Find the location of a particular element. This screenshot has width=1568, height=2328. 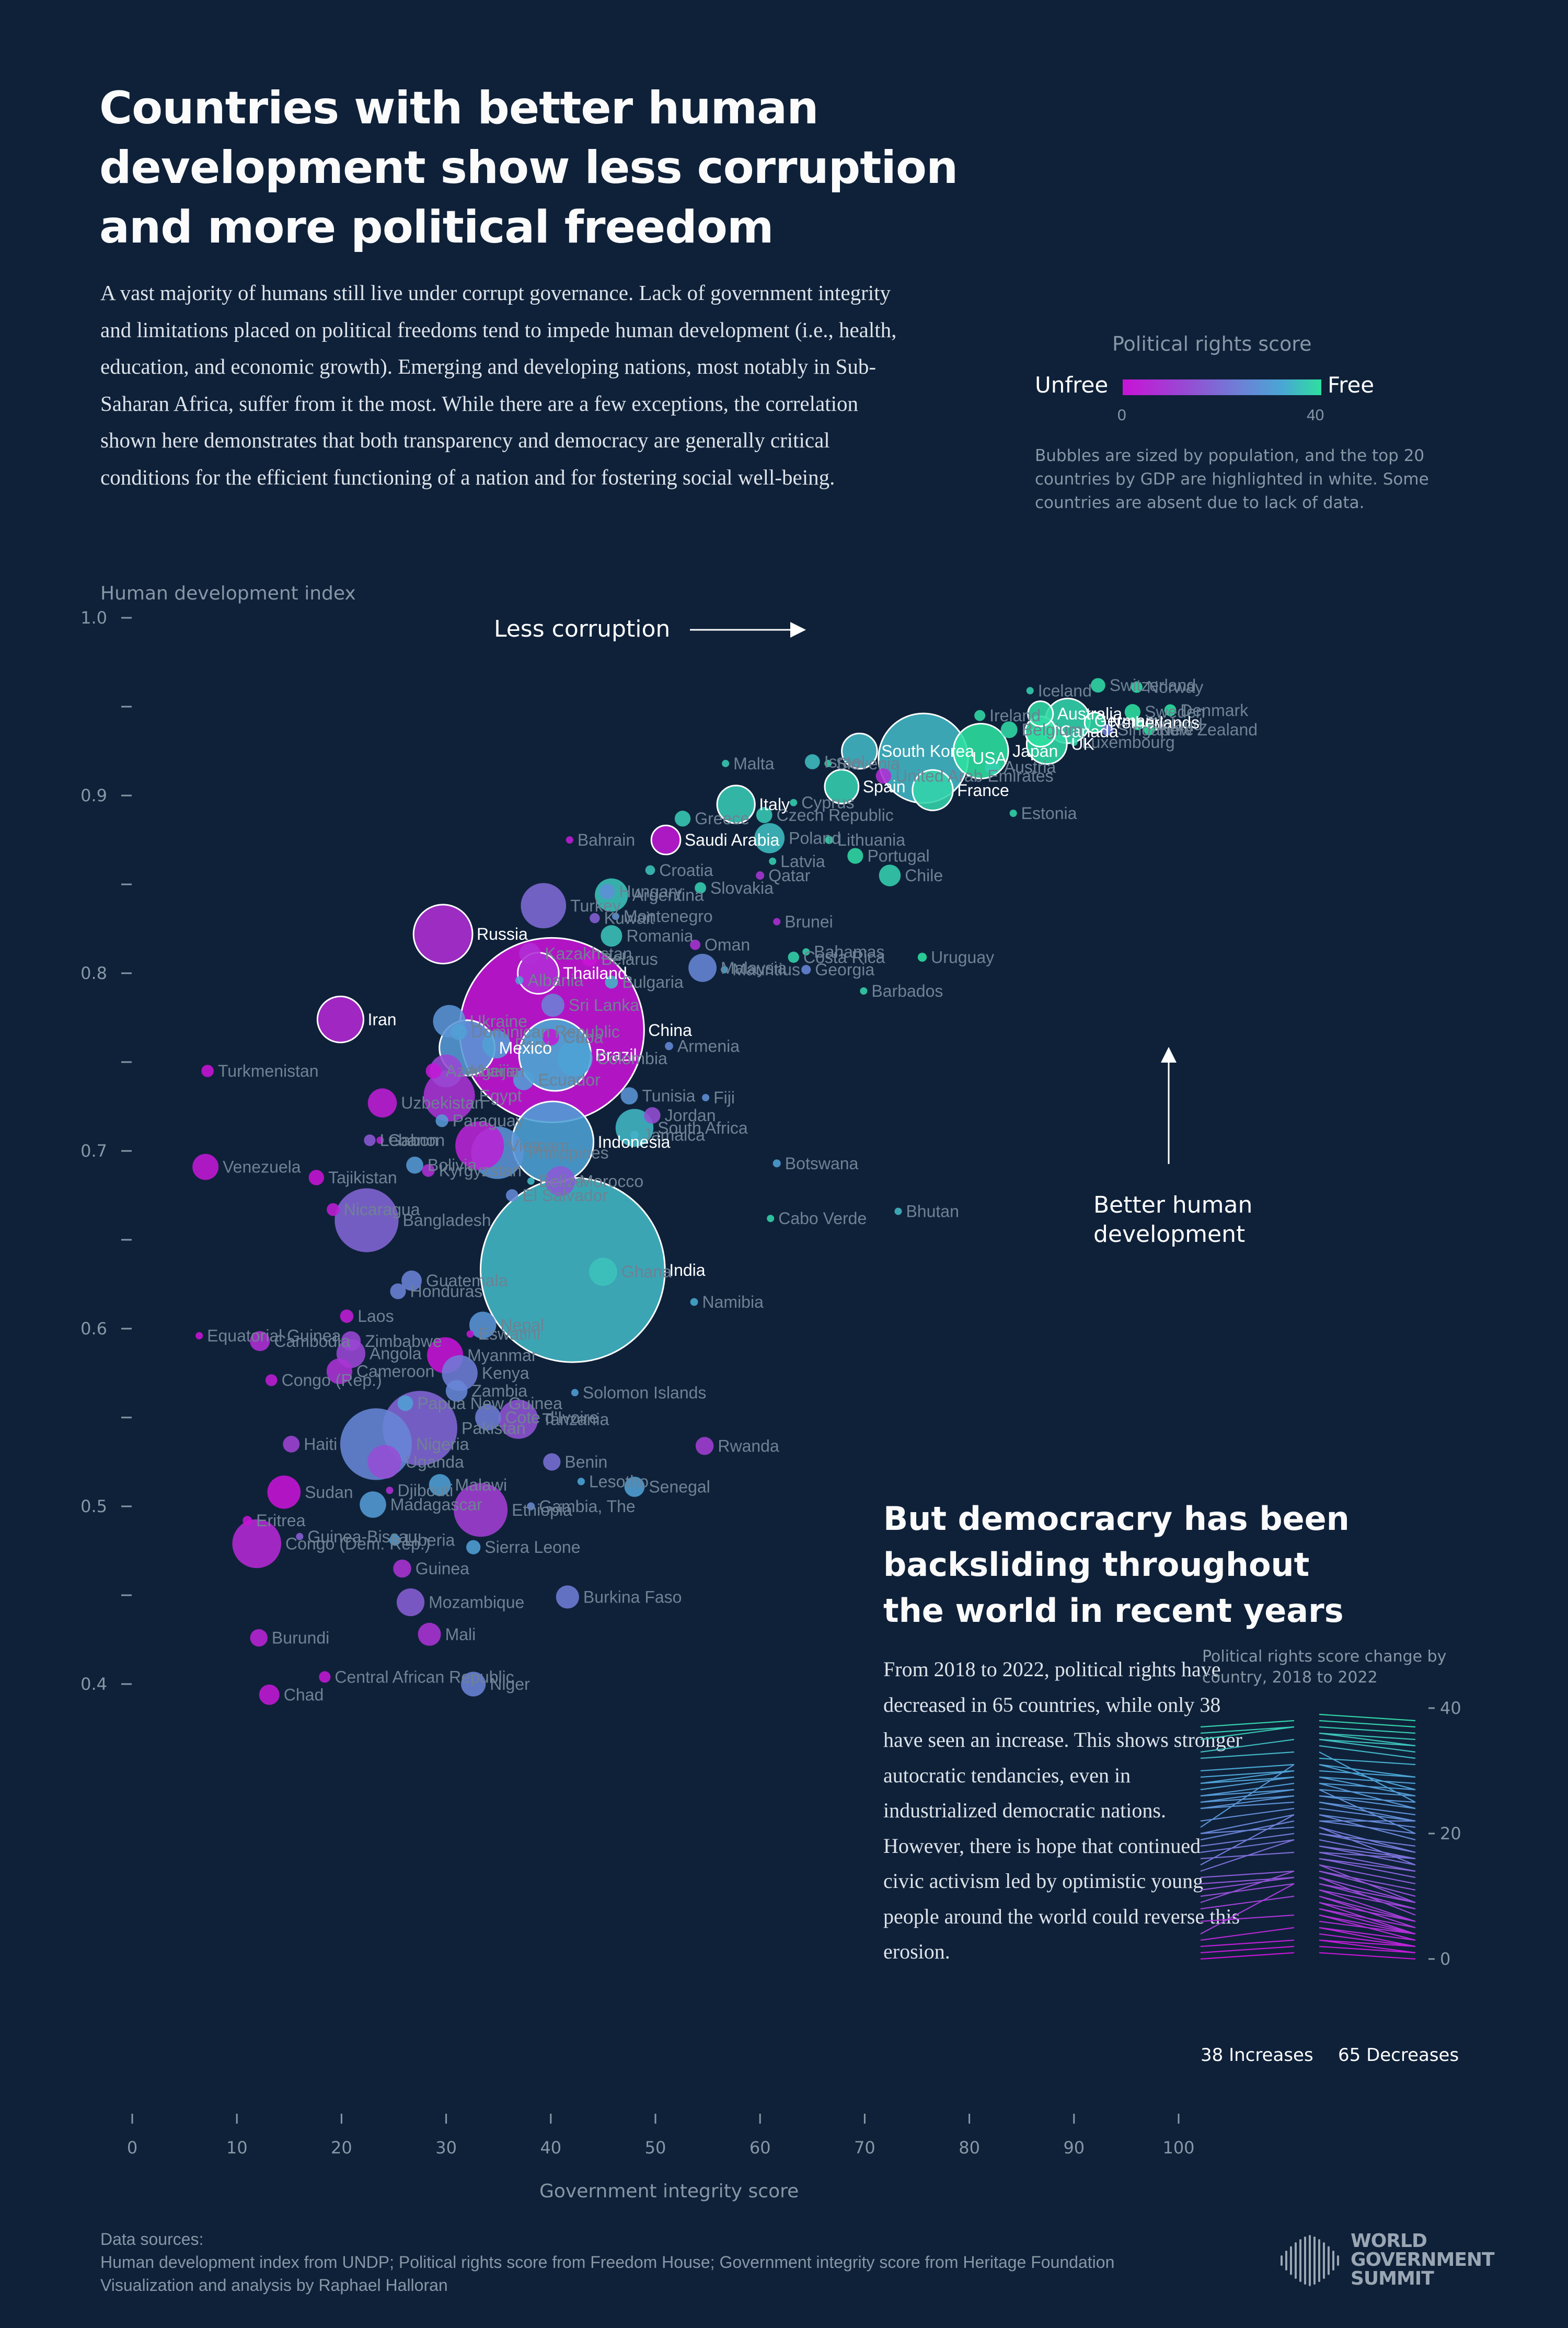

bubble-mali is located at coordinates (429, 1634).